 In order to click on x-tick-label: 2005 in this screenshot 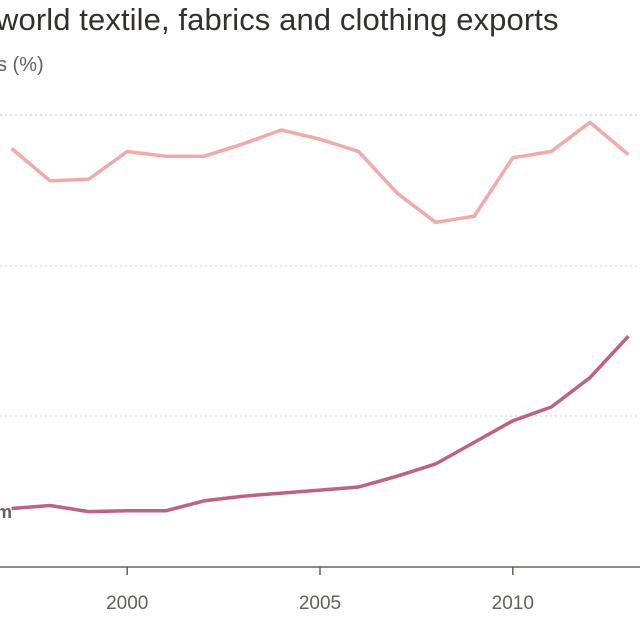, I will do `click(320, 603)`.